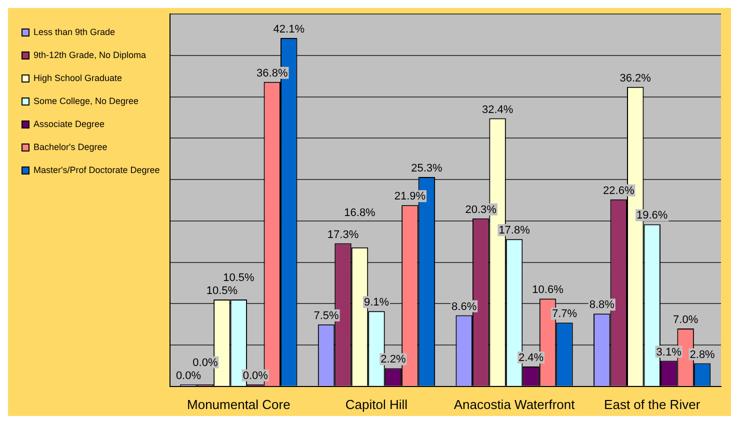 The width and height of the screenshot is (739, 424). I want to click on legend-label: Associate Degree, so click(69, 123).